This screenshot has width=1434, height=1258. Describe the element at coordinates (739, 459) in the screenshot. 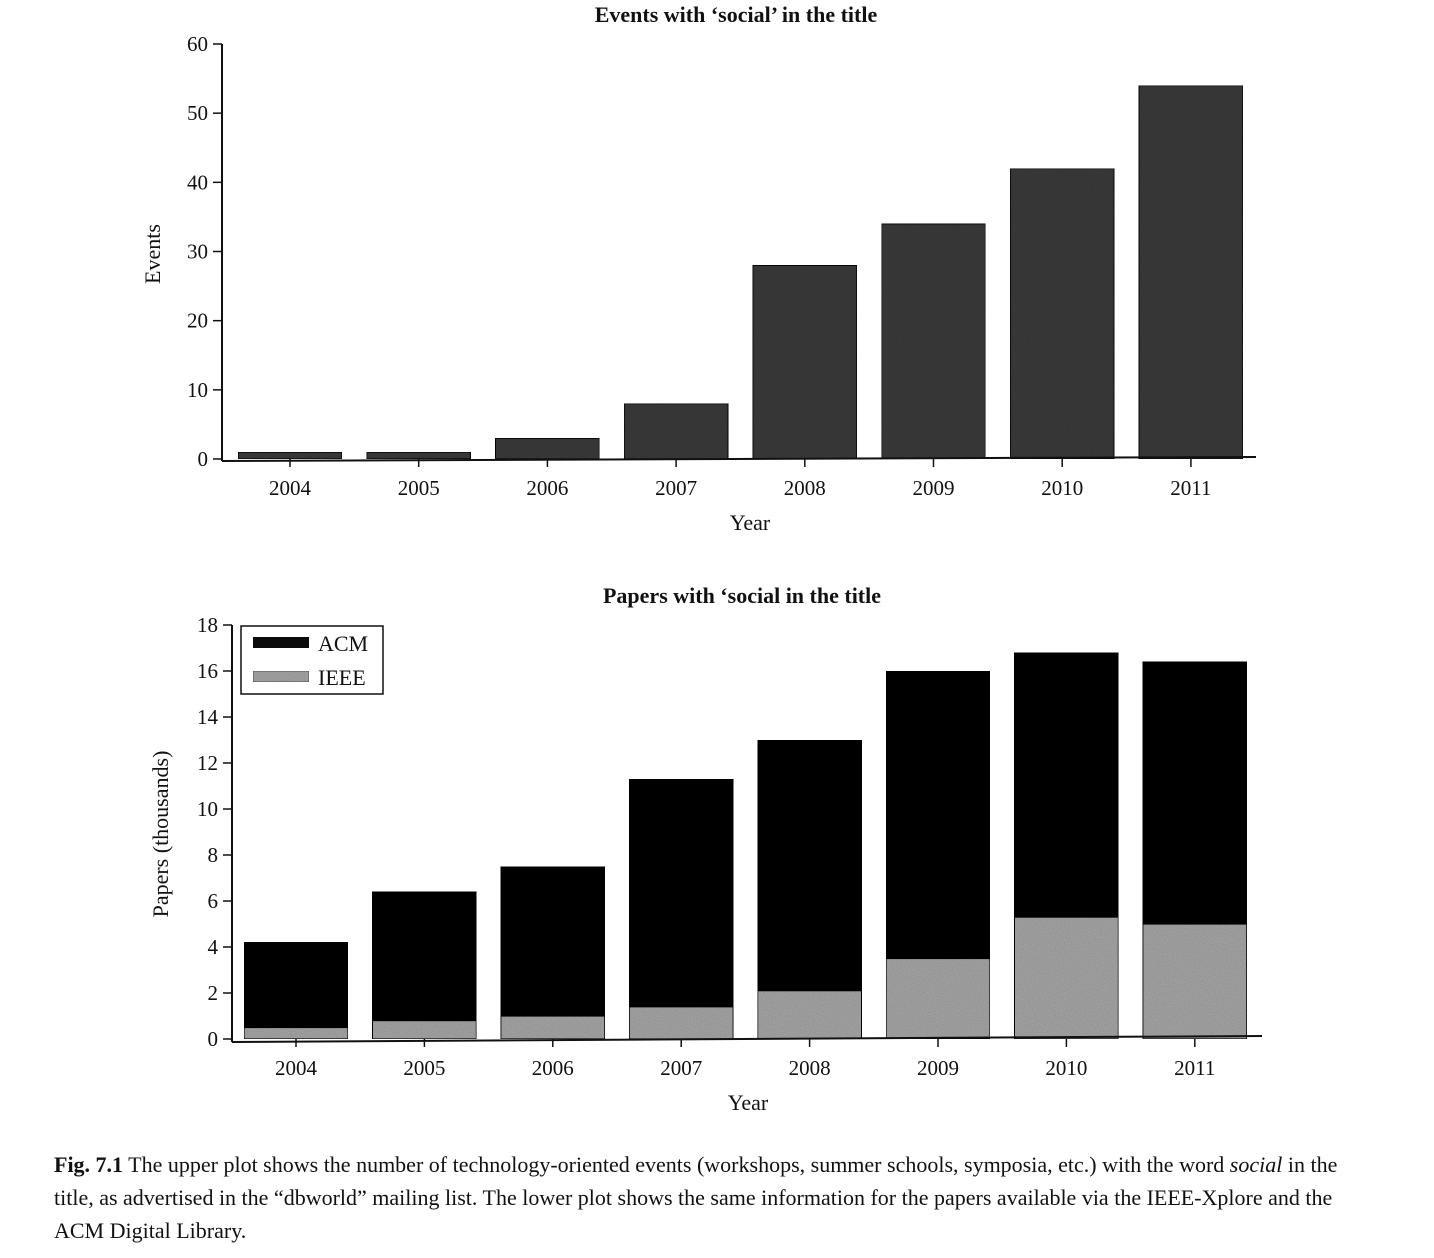

I see `events-x-axis-line` at that location.